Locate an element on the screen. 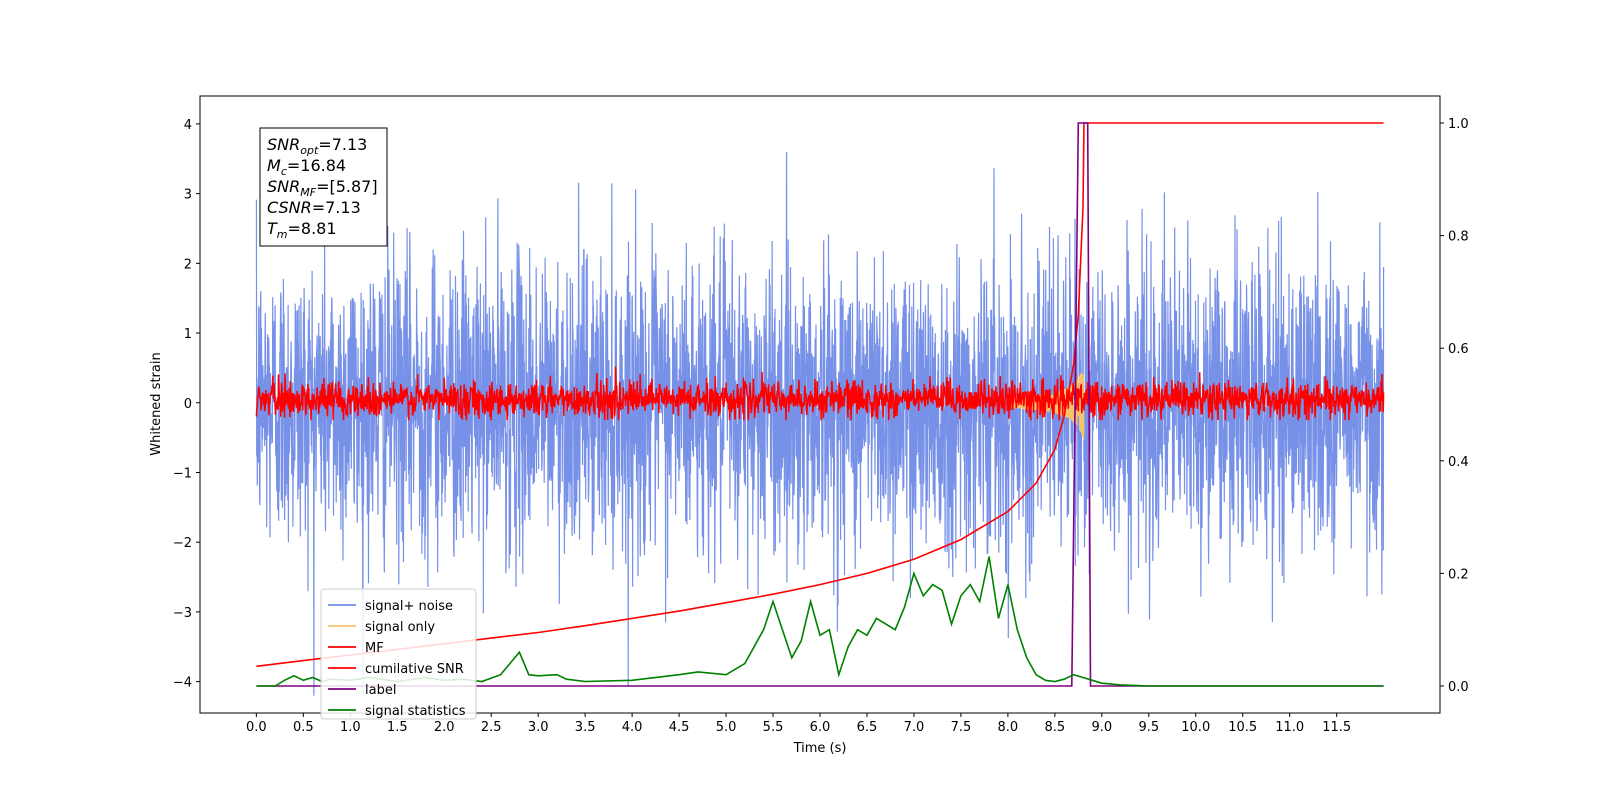  x-tick-label: 7.0 is located at coordinates (914, 727).